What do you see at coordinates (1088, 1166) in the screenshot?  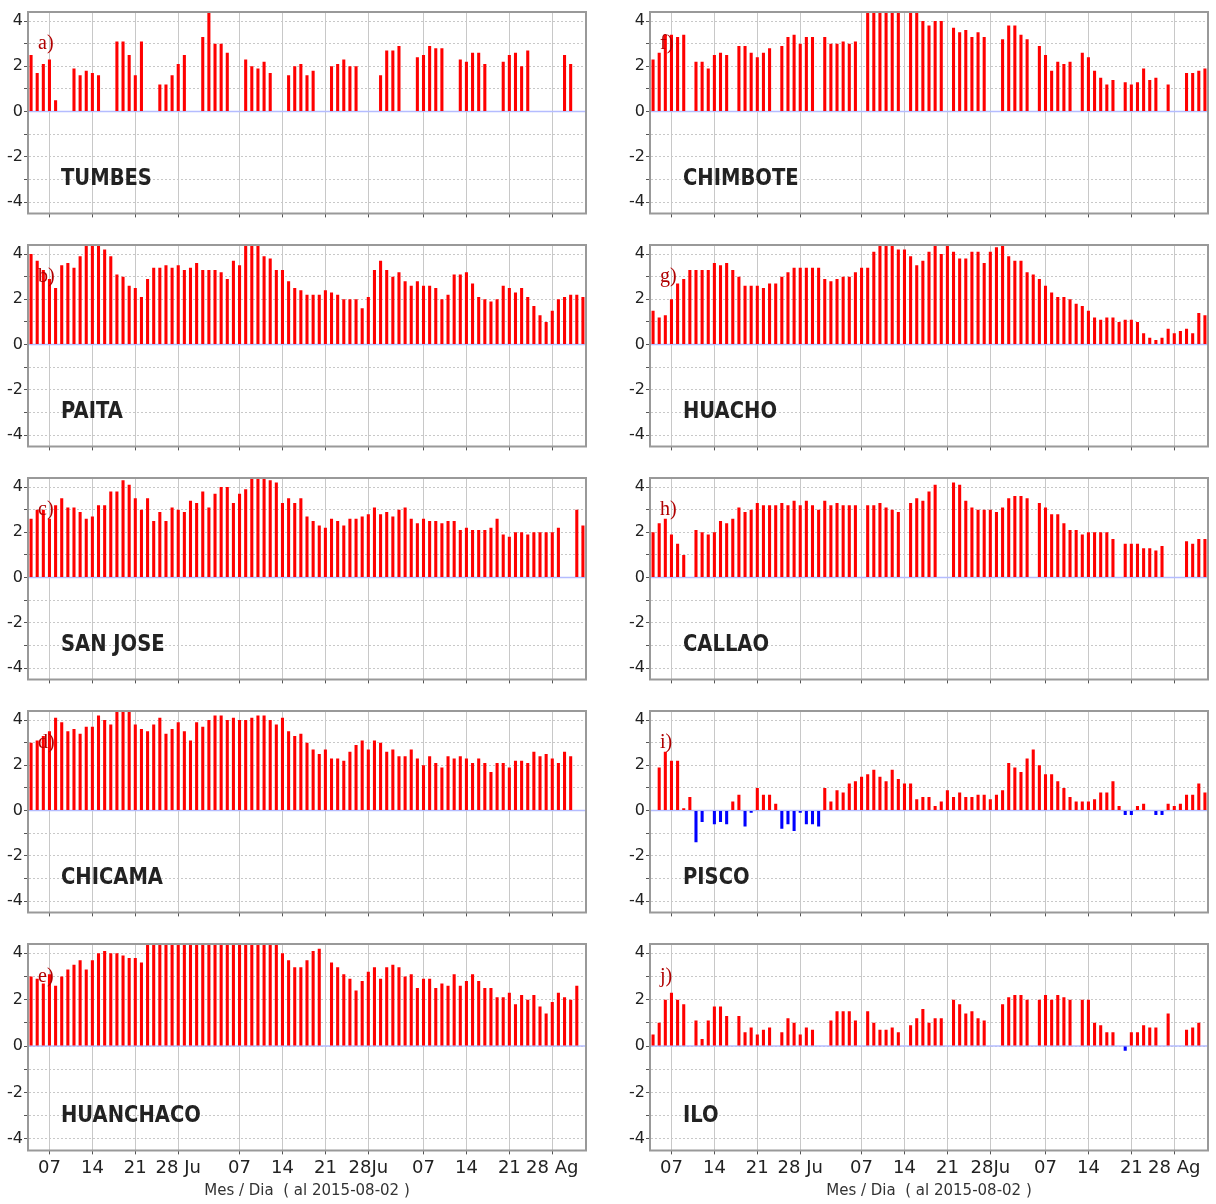 I see `x-tick-label: 14` at bounding box center [1088, 1166].